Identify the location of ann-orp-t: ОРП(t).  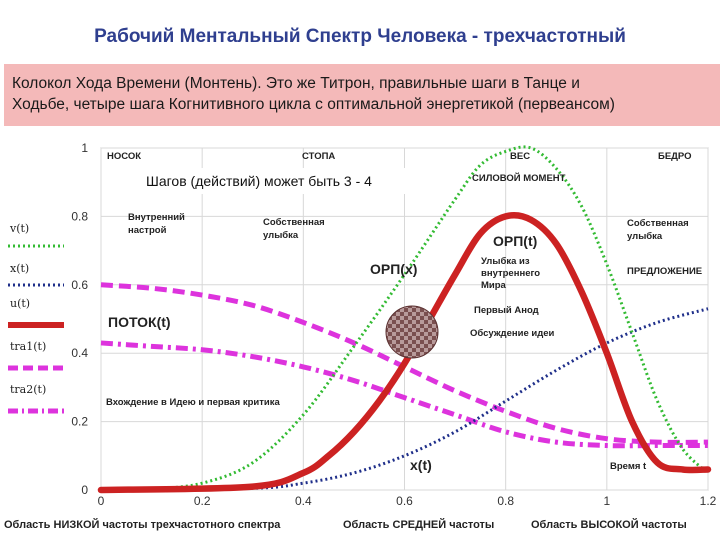
(515, 241).